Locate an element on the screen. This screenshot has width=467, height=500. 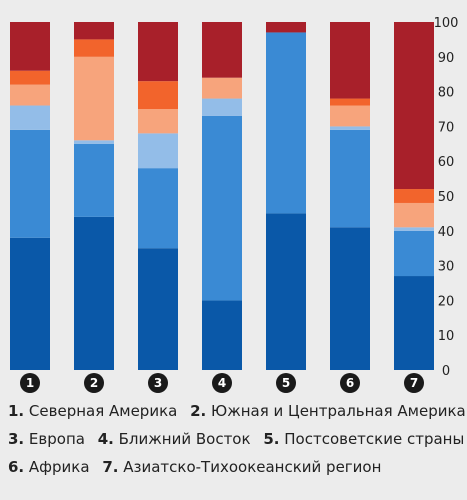
legend-entry: 4. Ближний Восток is located at coordinates (174, 439).